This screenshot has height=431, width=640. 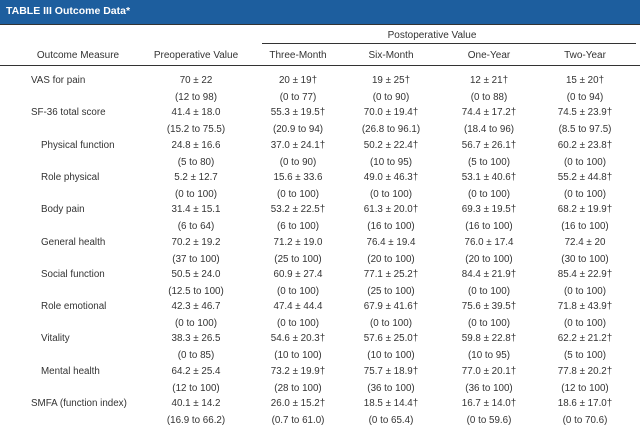 What do you see at coordinates (196, 420) in the screenshot?
I see `row-range: (16.9 to 66.2)` at bounding box center [196, 420].